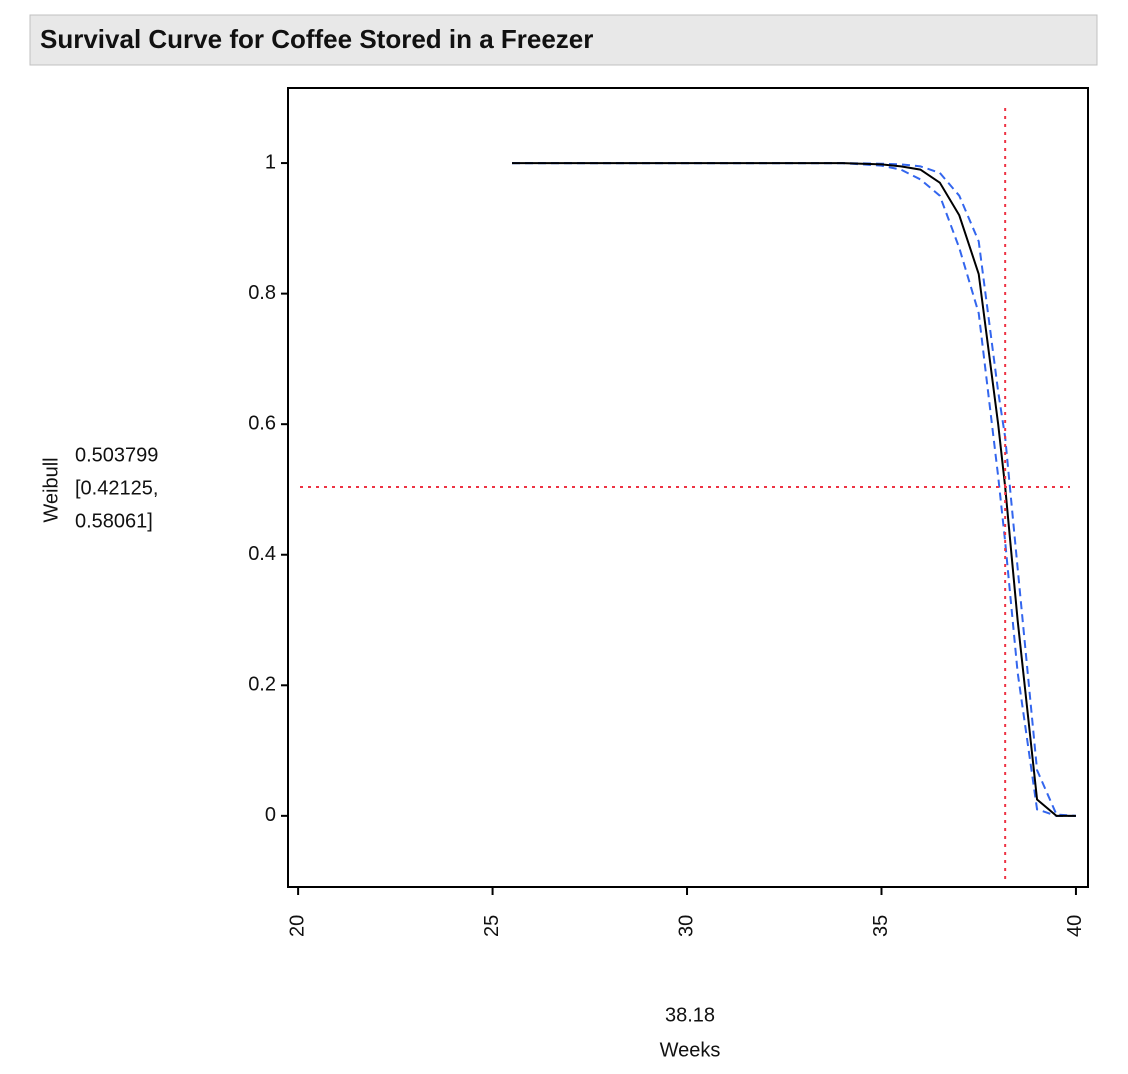 The height and width of the screenshot is (1074, 1128). I want to click on x-tick-label: 20, so click(297, 926).